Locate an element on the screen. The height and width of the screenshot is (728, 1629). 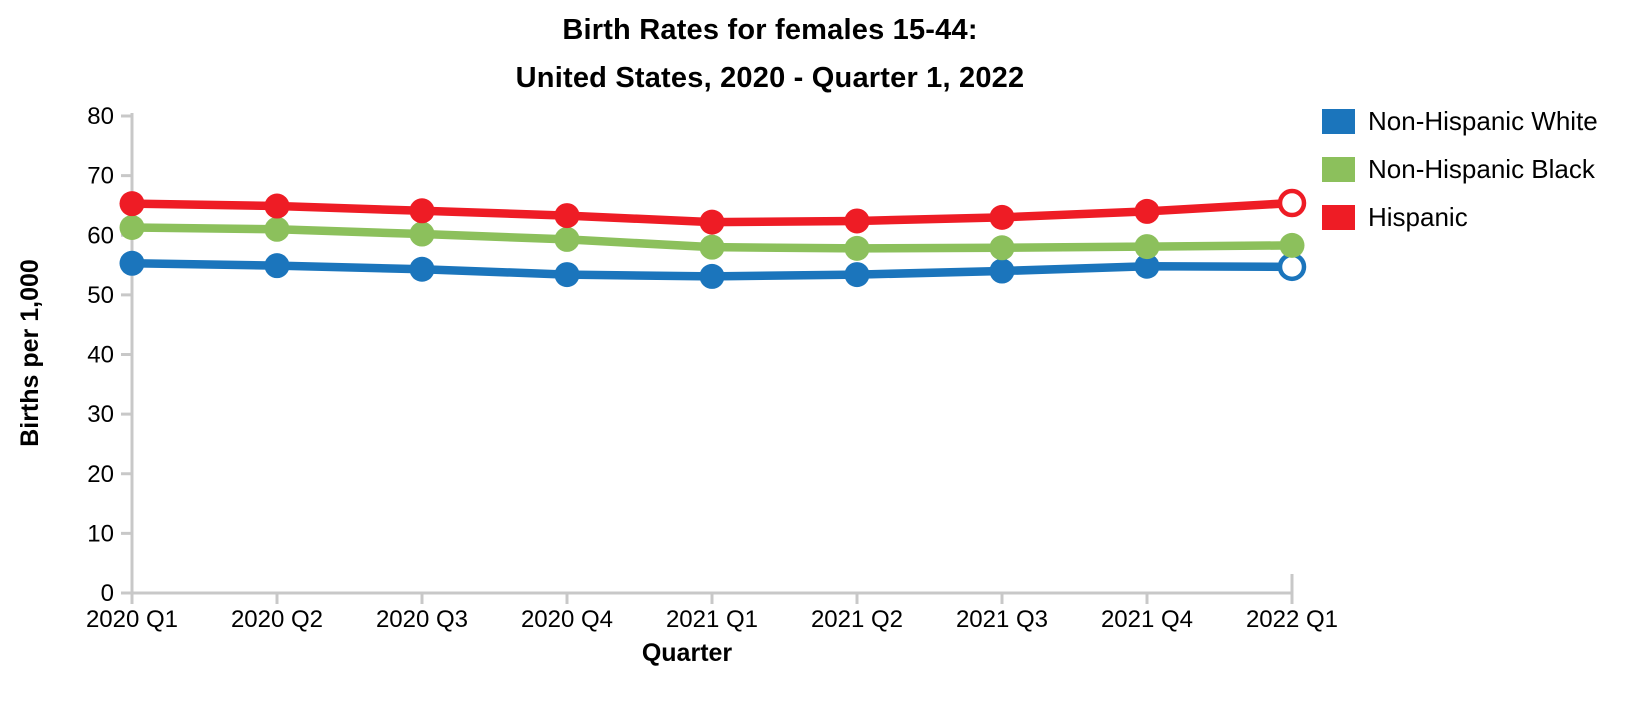
x-tick-label: 2021 Q3 is located at coordinates (1002, 619).